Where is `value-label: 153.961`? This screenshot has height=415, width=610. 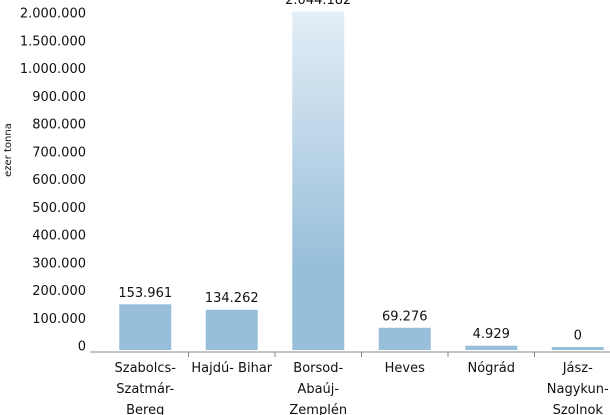 value-label: 153.961 is located at coordinates (145, 293).